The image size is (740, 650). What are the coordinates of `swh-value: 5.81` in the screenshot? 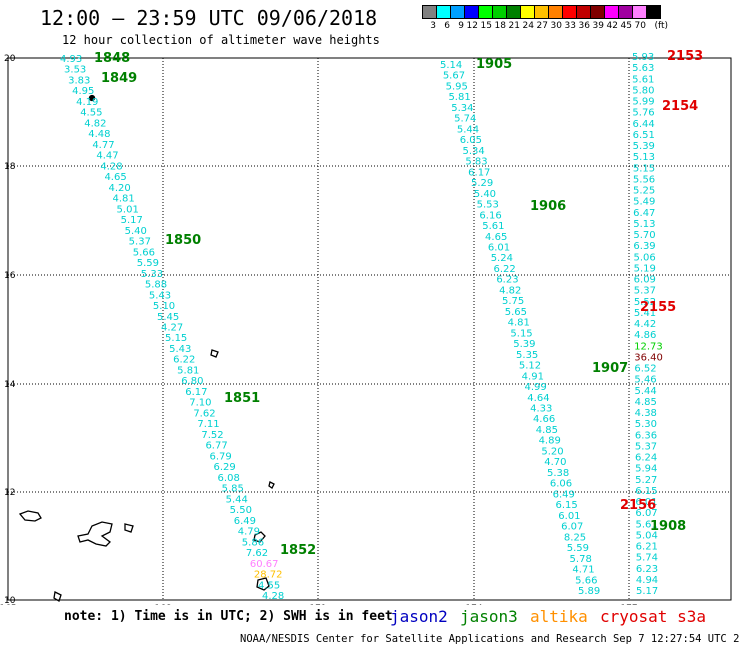 It's located at (188, 370).